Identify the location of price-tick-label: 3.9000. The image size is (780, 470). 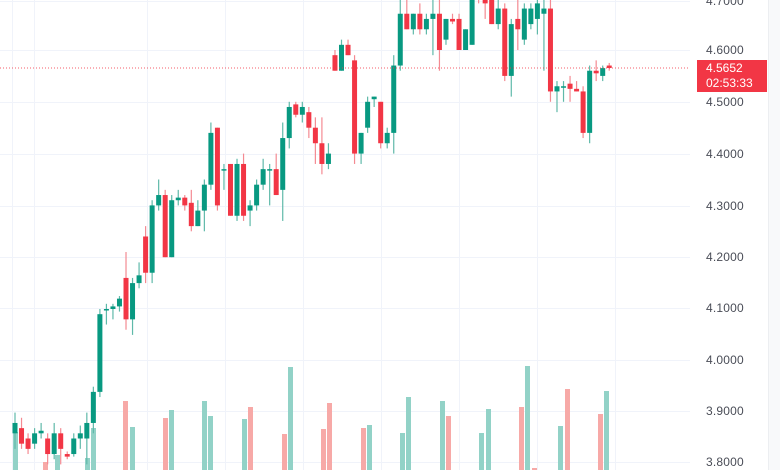
(725, 411).